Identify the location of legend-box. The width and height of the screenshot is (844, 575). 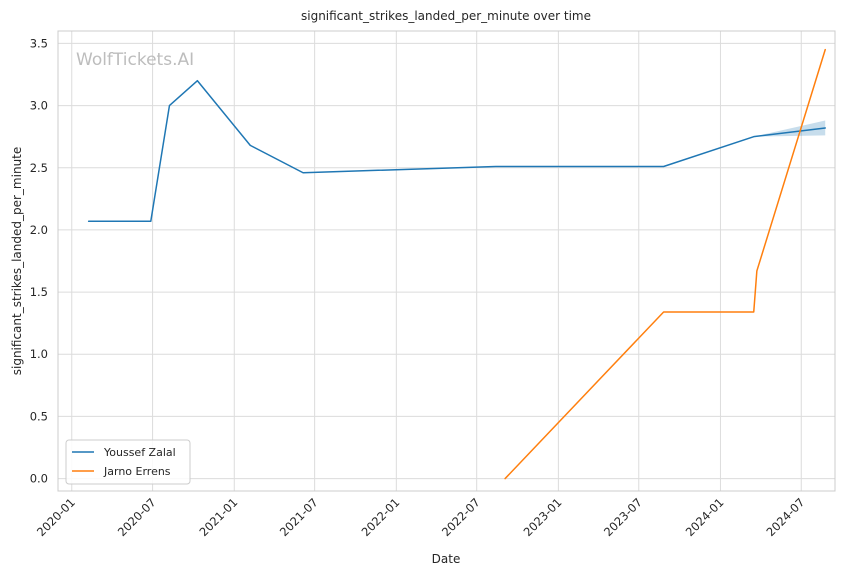
(128, 462).